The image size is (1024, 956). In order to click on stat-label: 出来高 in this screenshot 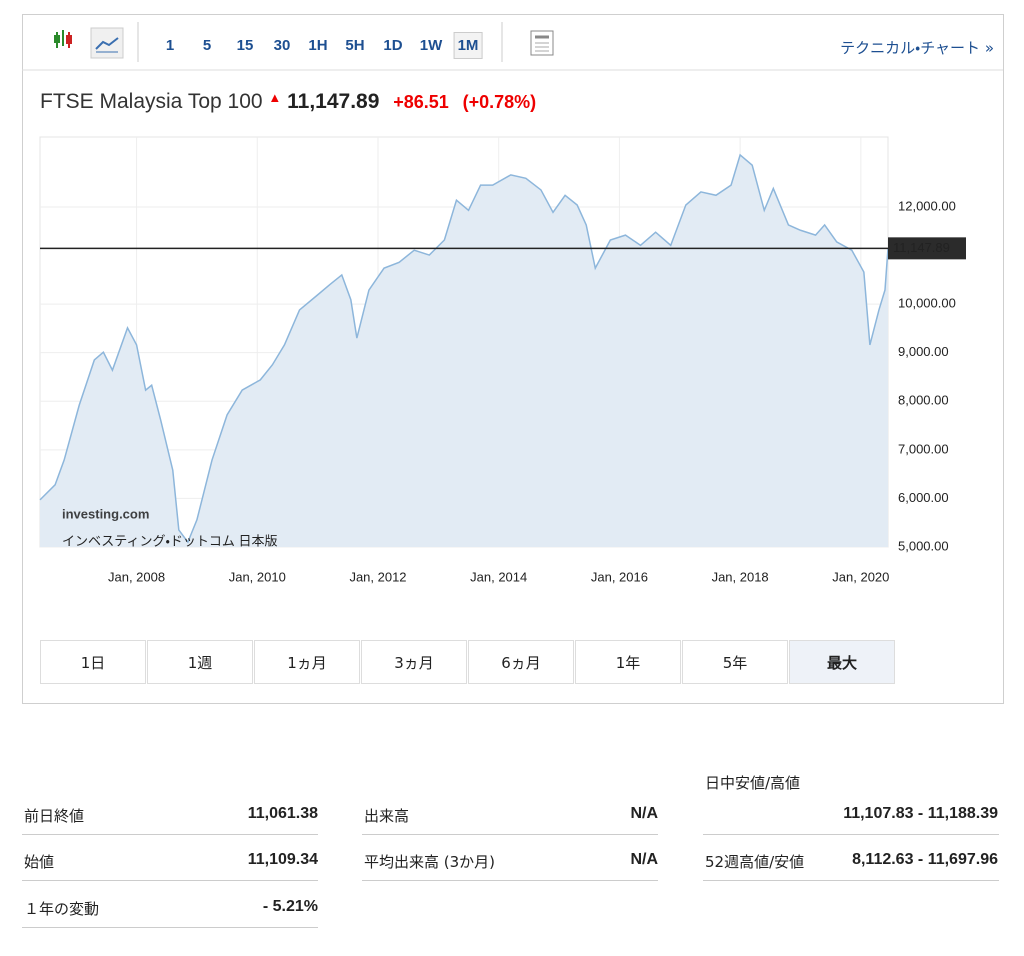, I will do `click(387, 816)`.